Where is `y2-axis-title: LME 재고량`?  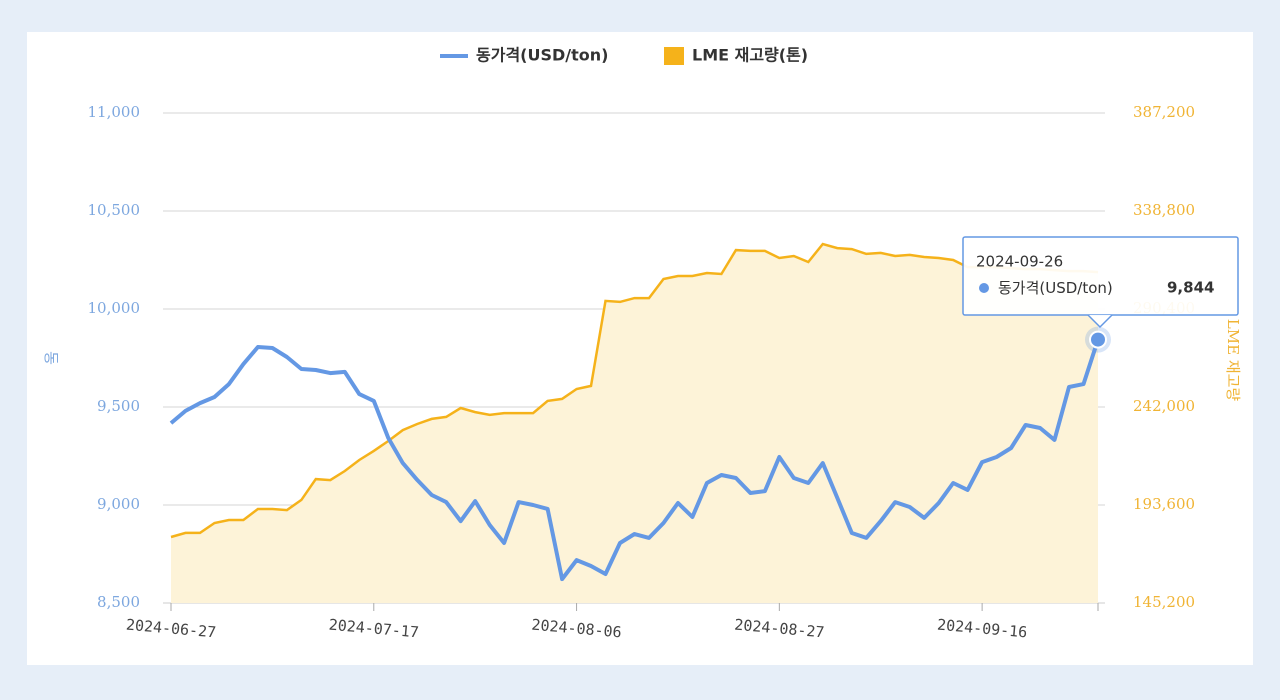 y2-axis-title: LME 재고량 is located at coordinates (1233, 360).